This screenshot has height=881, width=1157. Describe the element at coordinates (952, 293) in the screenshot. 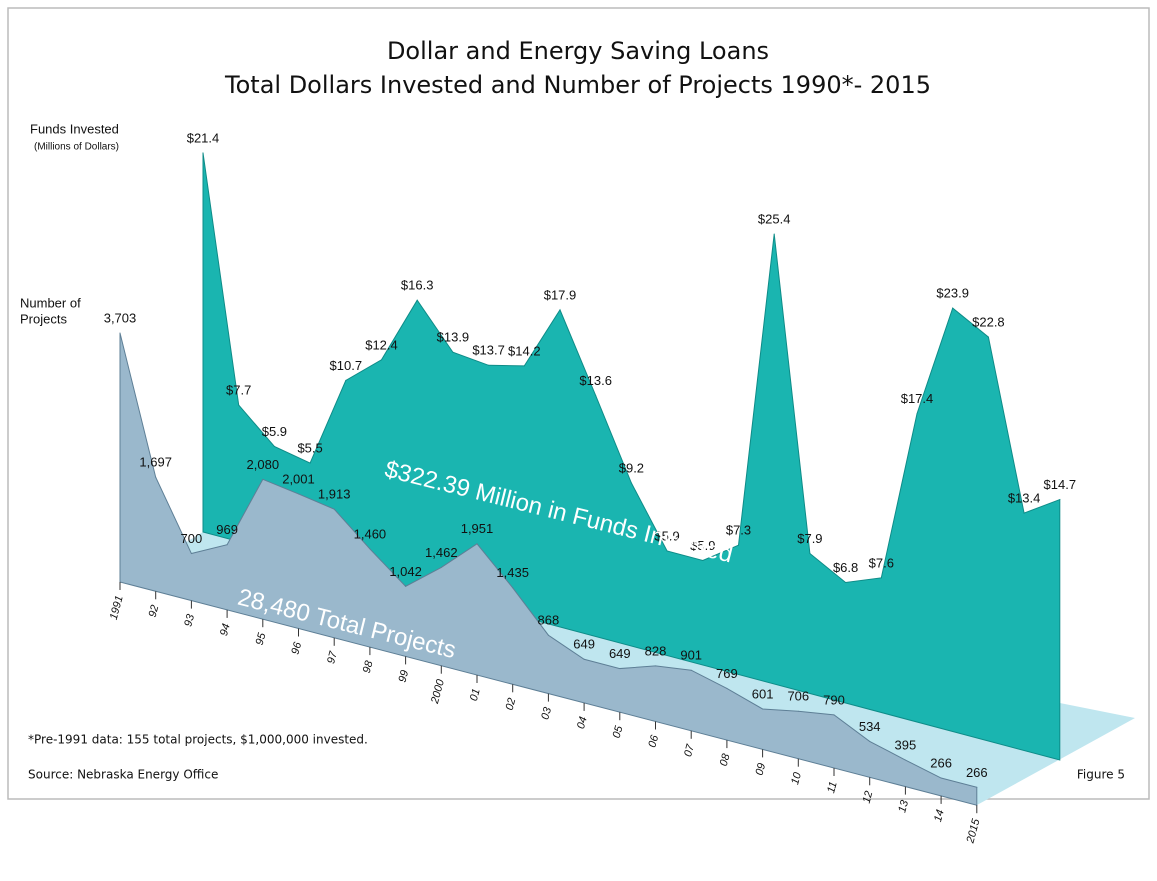

I see `data-label: $23.9` at that location.